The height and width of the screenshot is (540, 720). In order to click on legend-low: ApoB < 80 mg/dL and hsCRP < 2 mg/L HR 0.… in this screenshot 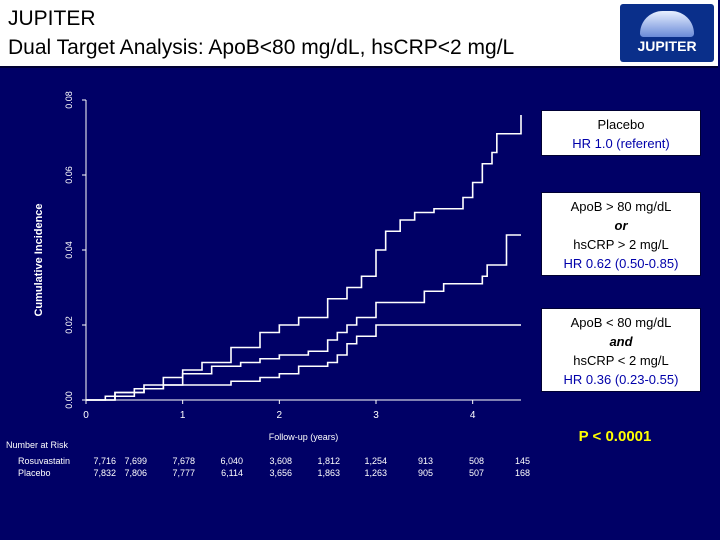, I will do `click(621, 350)`.